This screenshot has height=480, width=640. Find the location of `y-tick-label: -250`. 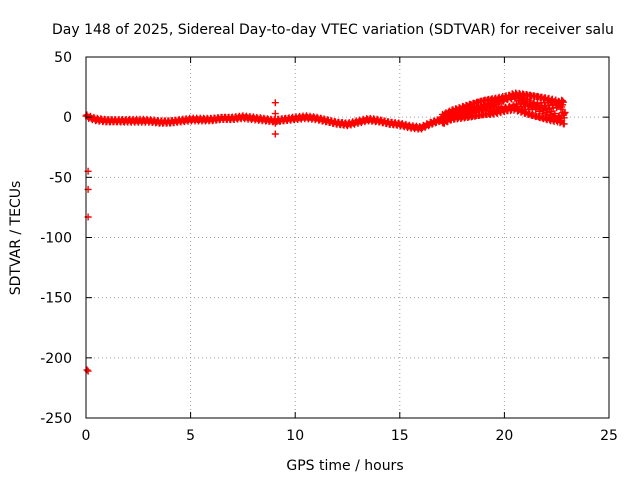

y-tick-label: -250 is located at coordinates (56, 419).